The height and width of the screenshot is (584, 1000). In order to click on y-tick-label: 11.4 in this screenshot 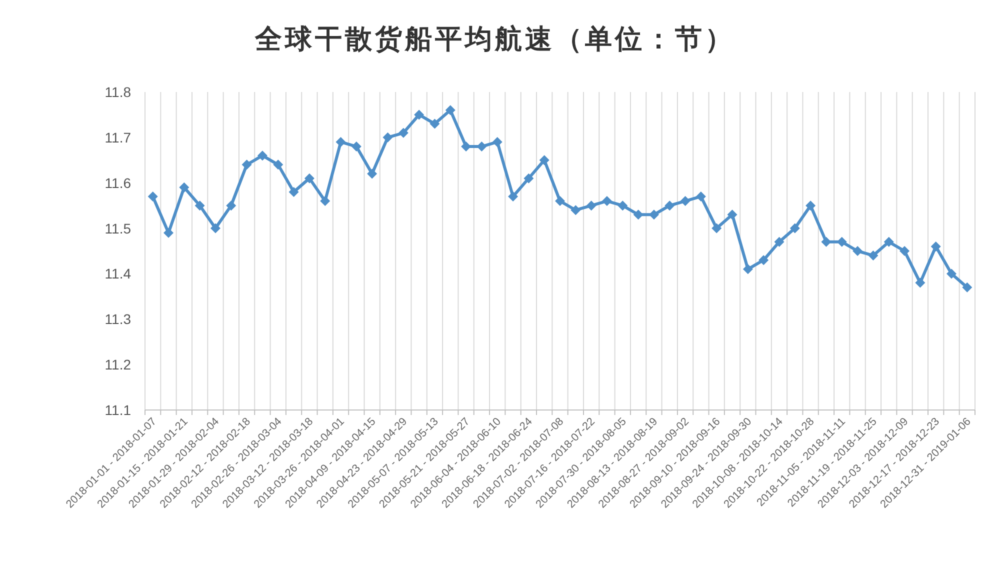, I will do `click(118, 274)`.